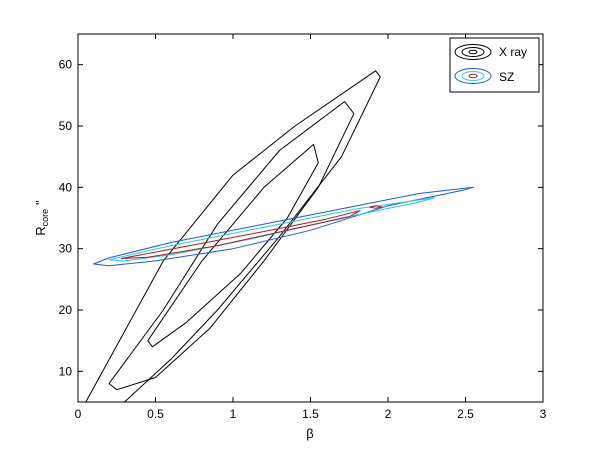 This screenshot has width=600, height=450. What do you see at coordinates (66, 371) in the screenshot?
I see `y-tick-label: 10` at bounding box center [66, 371].